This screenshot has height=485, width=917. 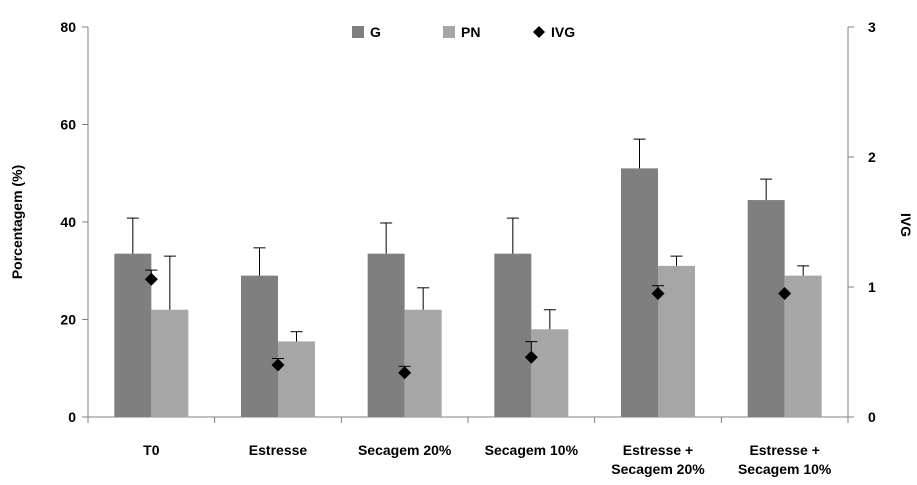 I want to click on legend-label-g: G, so click(x=375, y=32).